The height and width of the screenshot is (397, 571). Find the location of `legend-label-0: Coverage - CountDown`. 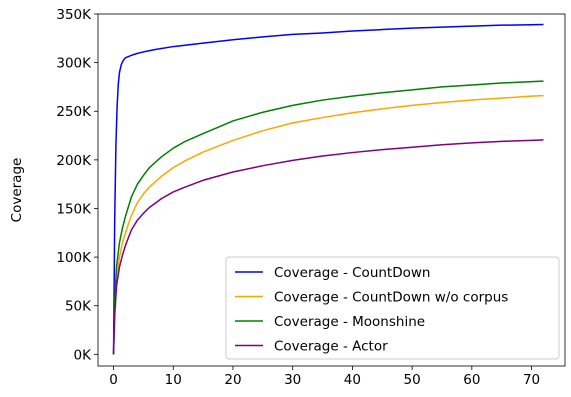

legend-label-0: Coverage - CountDown is located at coordinates (352, 273).